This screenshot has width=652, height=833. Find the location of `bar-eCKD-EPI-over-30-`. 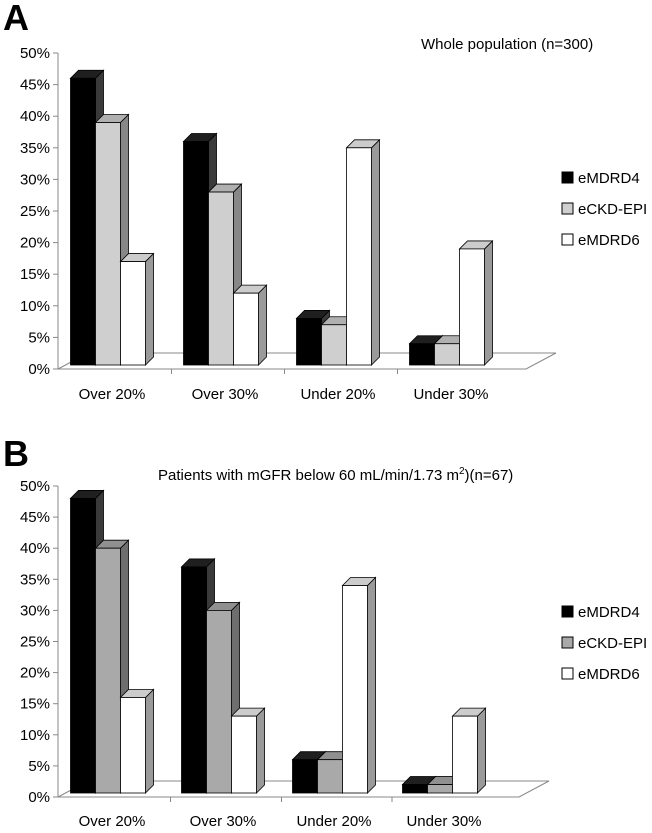

bar-eCKD-EPI-over-30- is located at coordinates (223, 697).